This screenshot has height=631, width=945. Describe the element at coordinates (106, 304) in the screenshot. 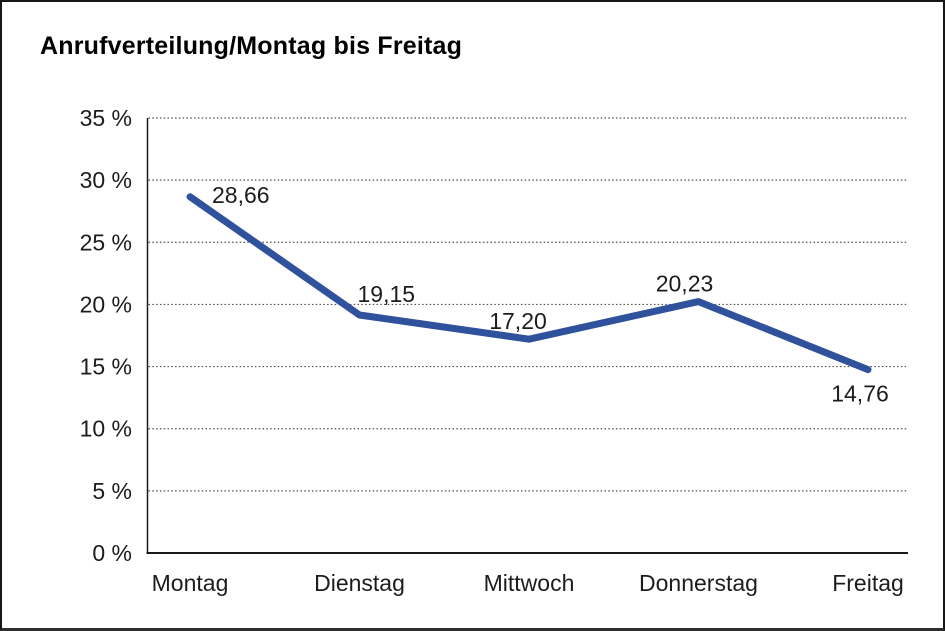

I see `y-tick-label: 20 %` at that location.